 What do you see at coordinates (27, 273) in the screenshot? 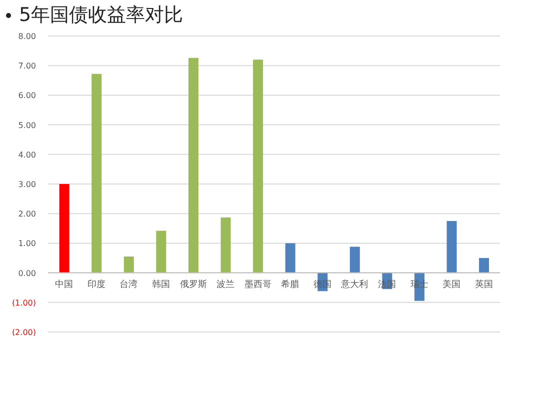
I see `y-tick-label: 0.00` at bounding box center [27, 273].